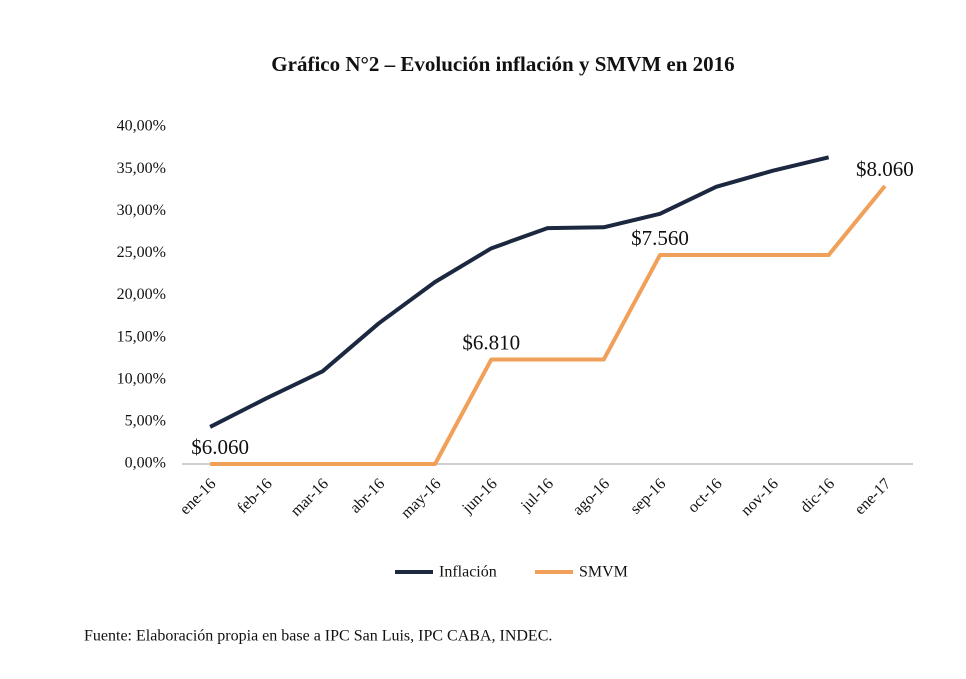  I want to click on y-tick-label: 0,00%, so click(145, 463).